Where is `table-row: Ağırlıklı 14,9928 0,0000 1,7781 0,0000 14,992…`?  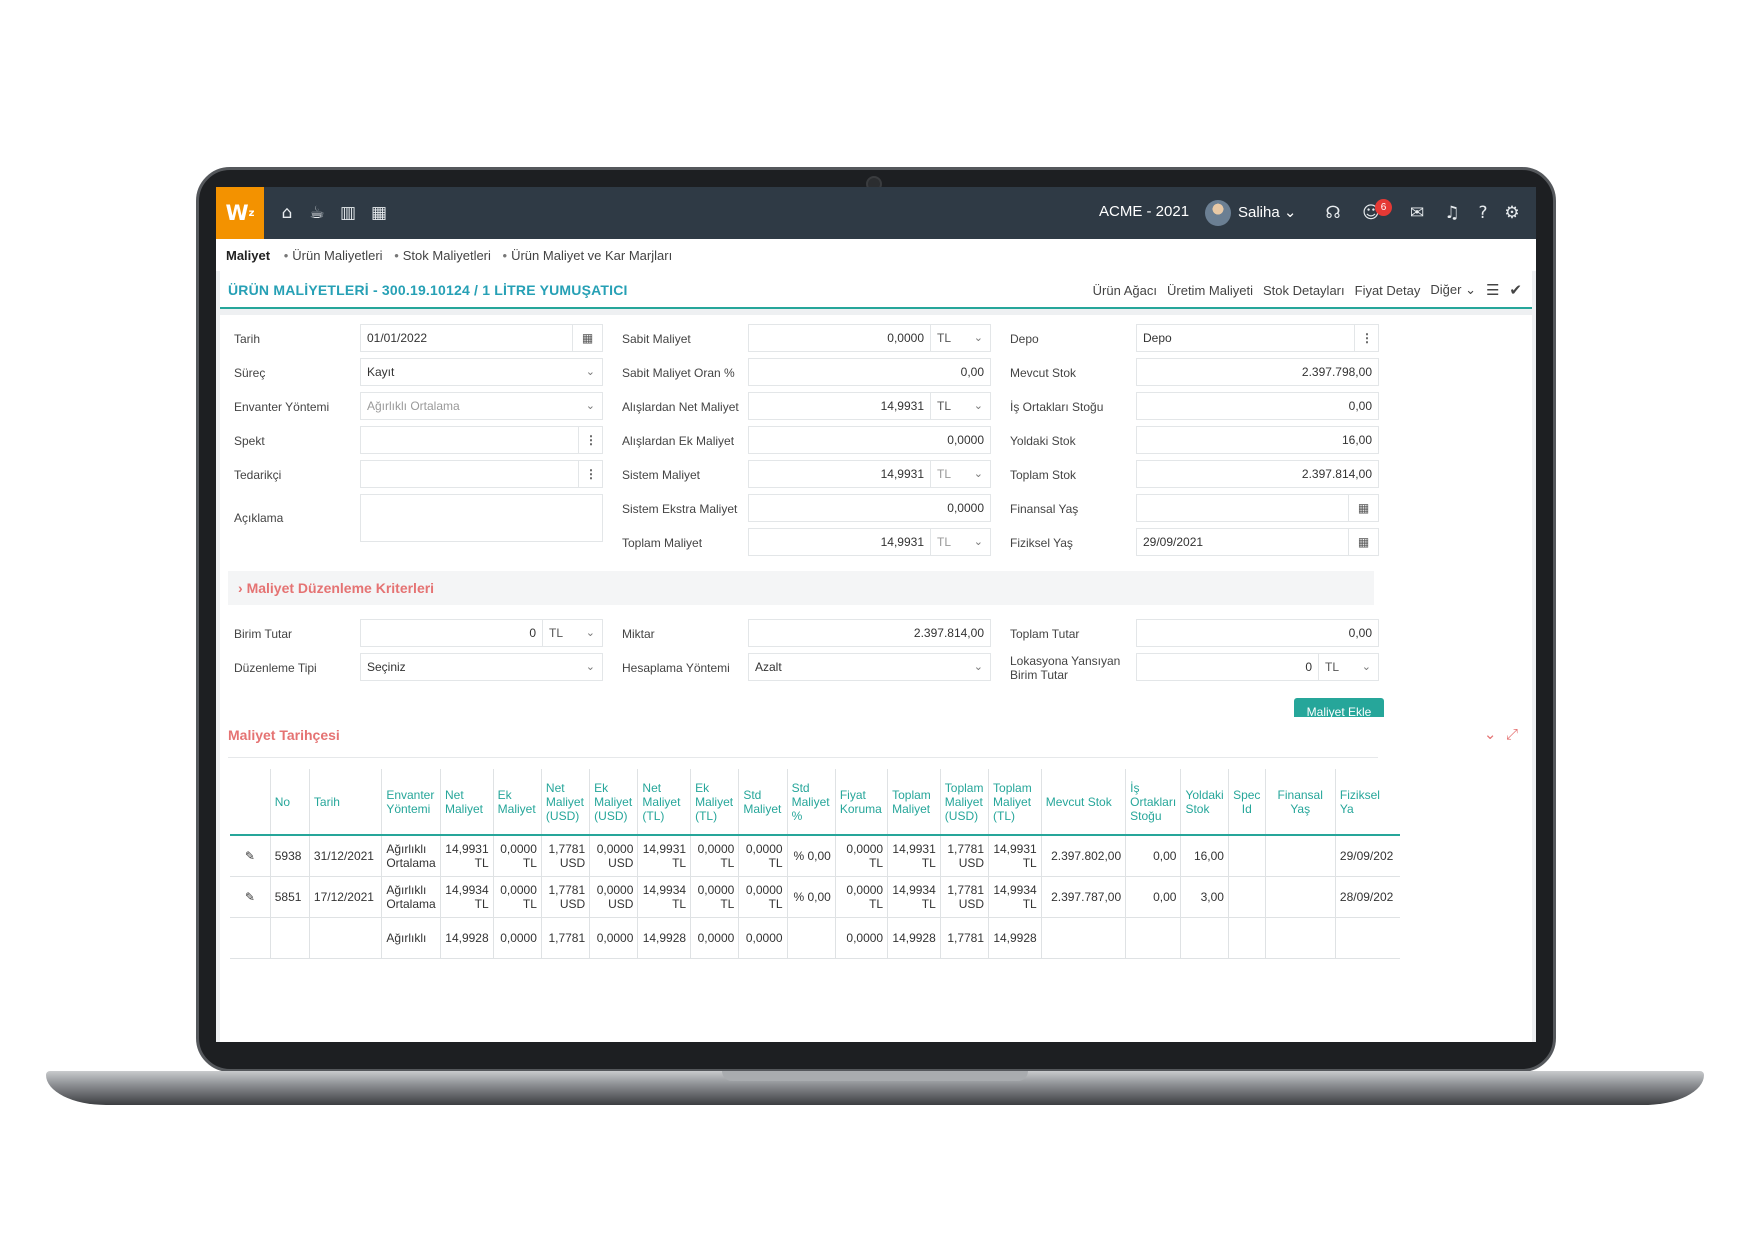 table-row: Ağırlıklı 14,9928 0,0000 1,7781 0,0000 14,992… is located at coordinates (815, 938).